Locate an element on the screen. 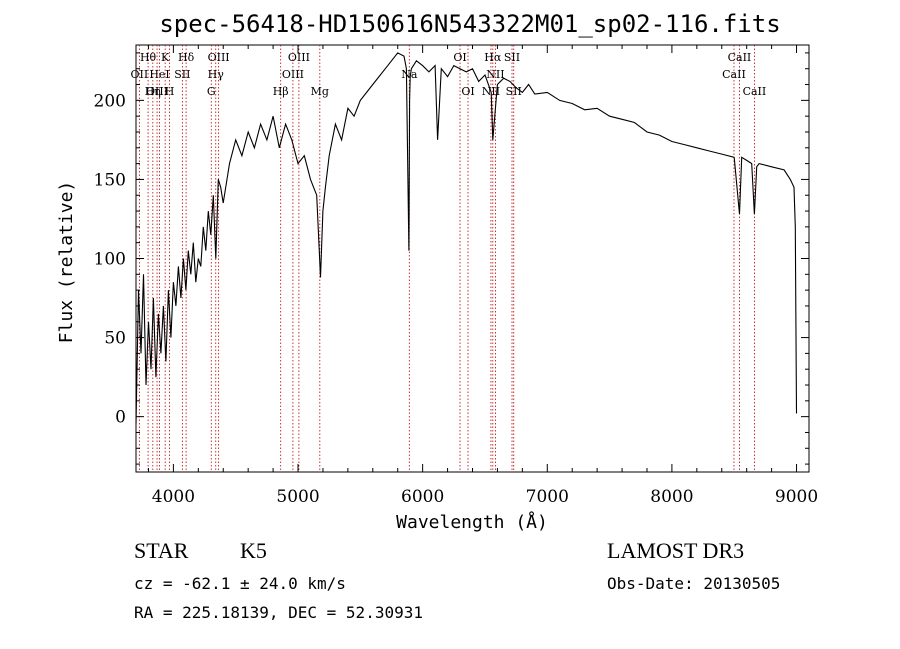 This screenshot has width=900, height=649. spectral-line-label: OII is located at coordinates (140, 74).